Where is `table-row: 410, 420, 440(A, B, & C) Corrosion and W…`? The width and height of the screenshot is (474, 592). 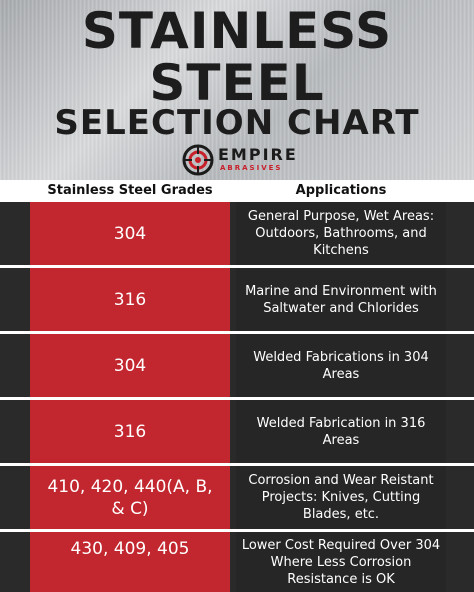 table-row: 410, 420, 440(A, B, & C) Corrosion and W… is located at coordinates (237, 497).